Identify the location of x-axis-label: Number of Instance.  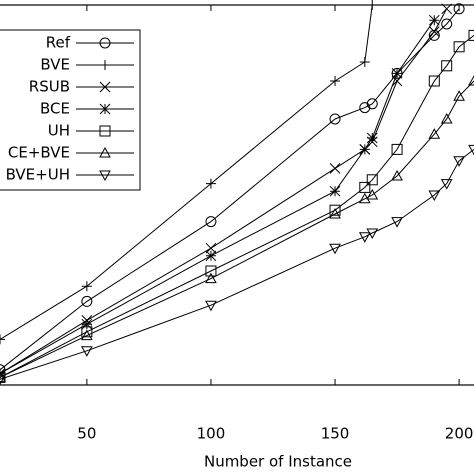
(278, 462).